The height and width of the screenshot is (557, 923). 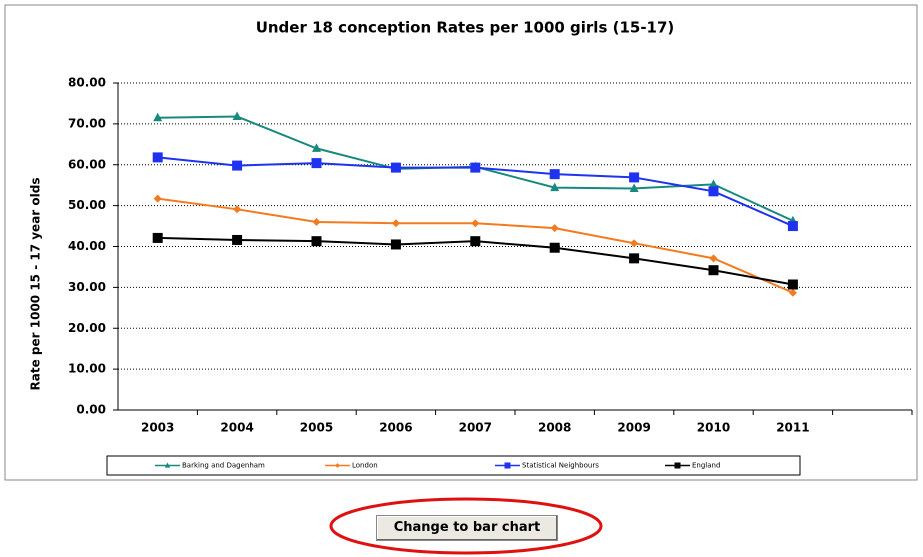 I want to click on change-chart-button: Change to bar chart, so click(x=467, y=528).